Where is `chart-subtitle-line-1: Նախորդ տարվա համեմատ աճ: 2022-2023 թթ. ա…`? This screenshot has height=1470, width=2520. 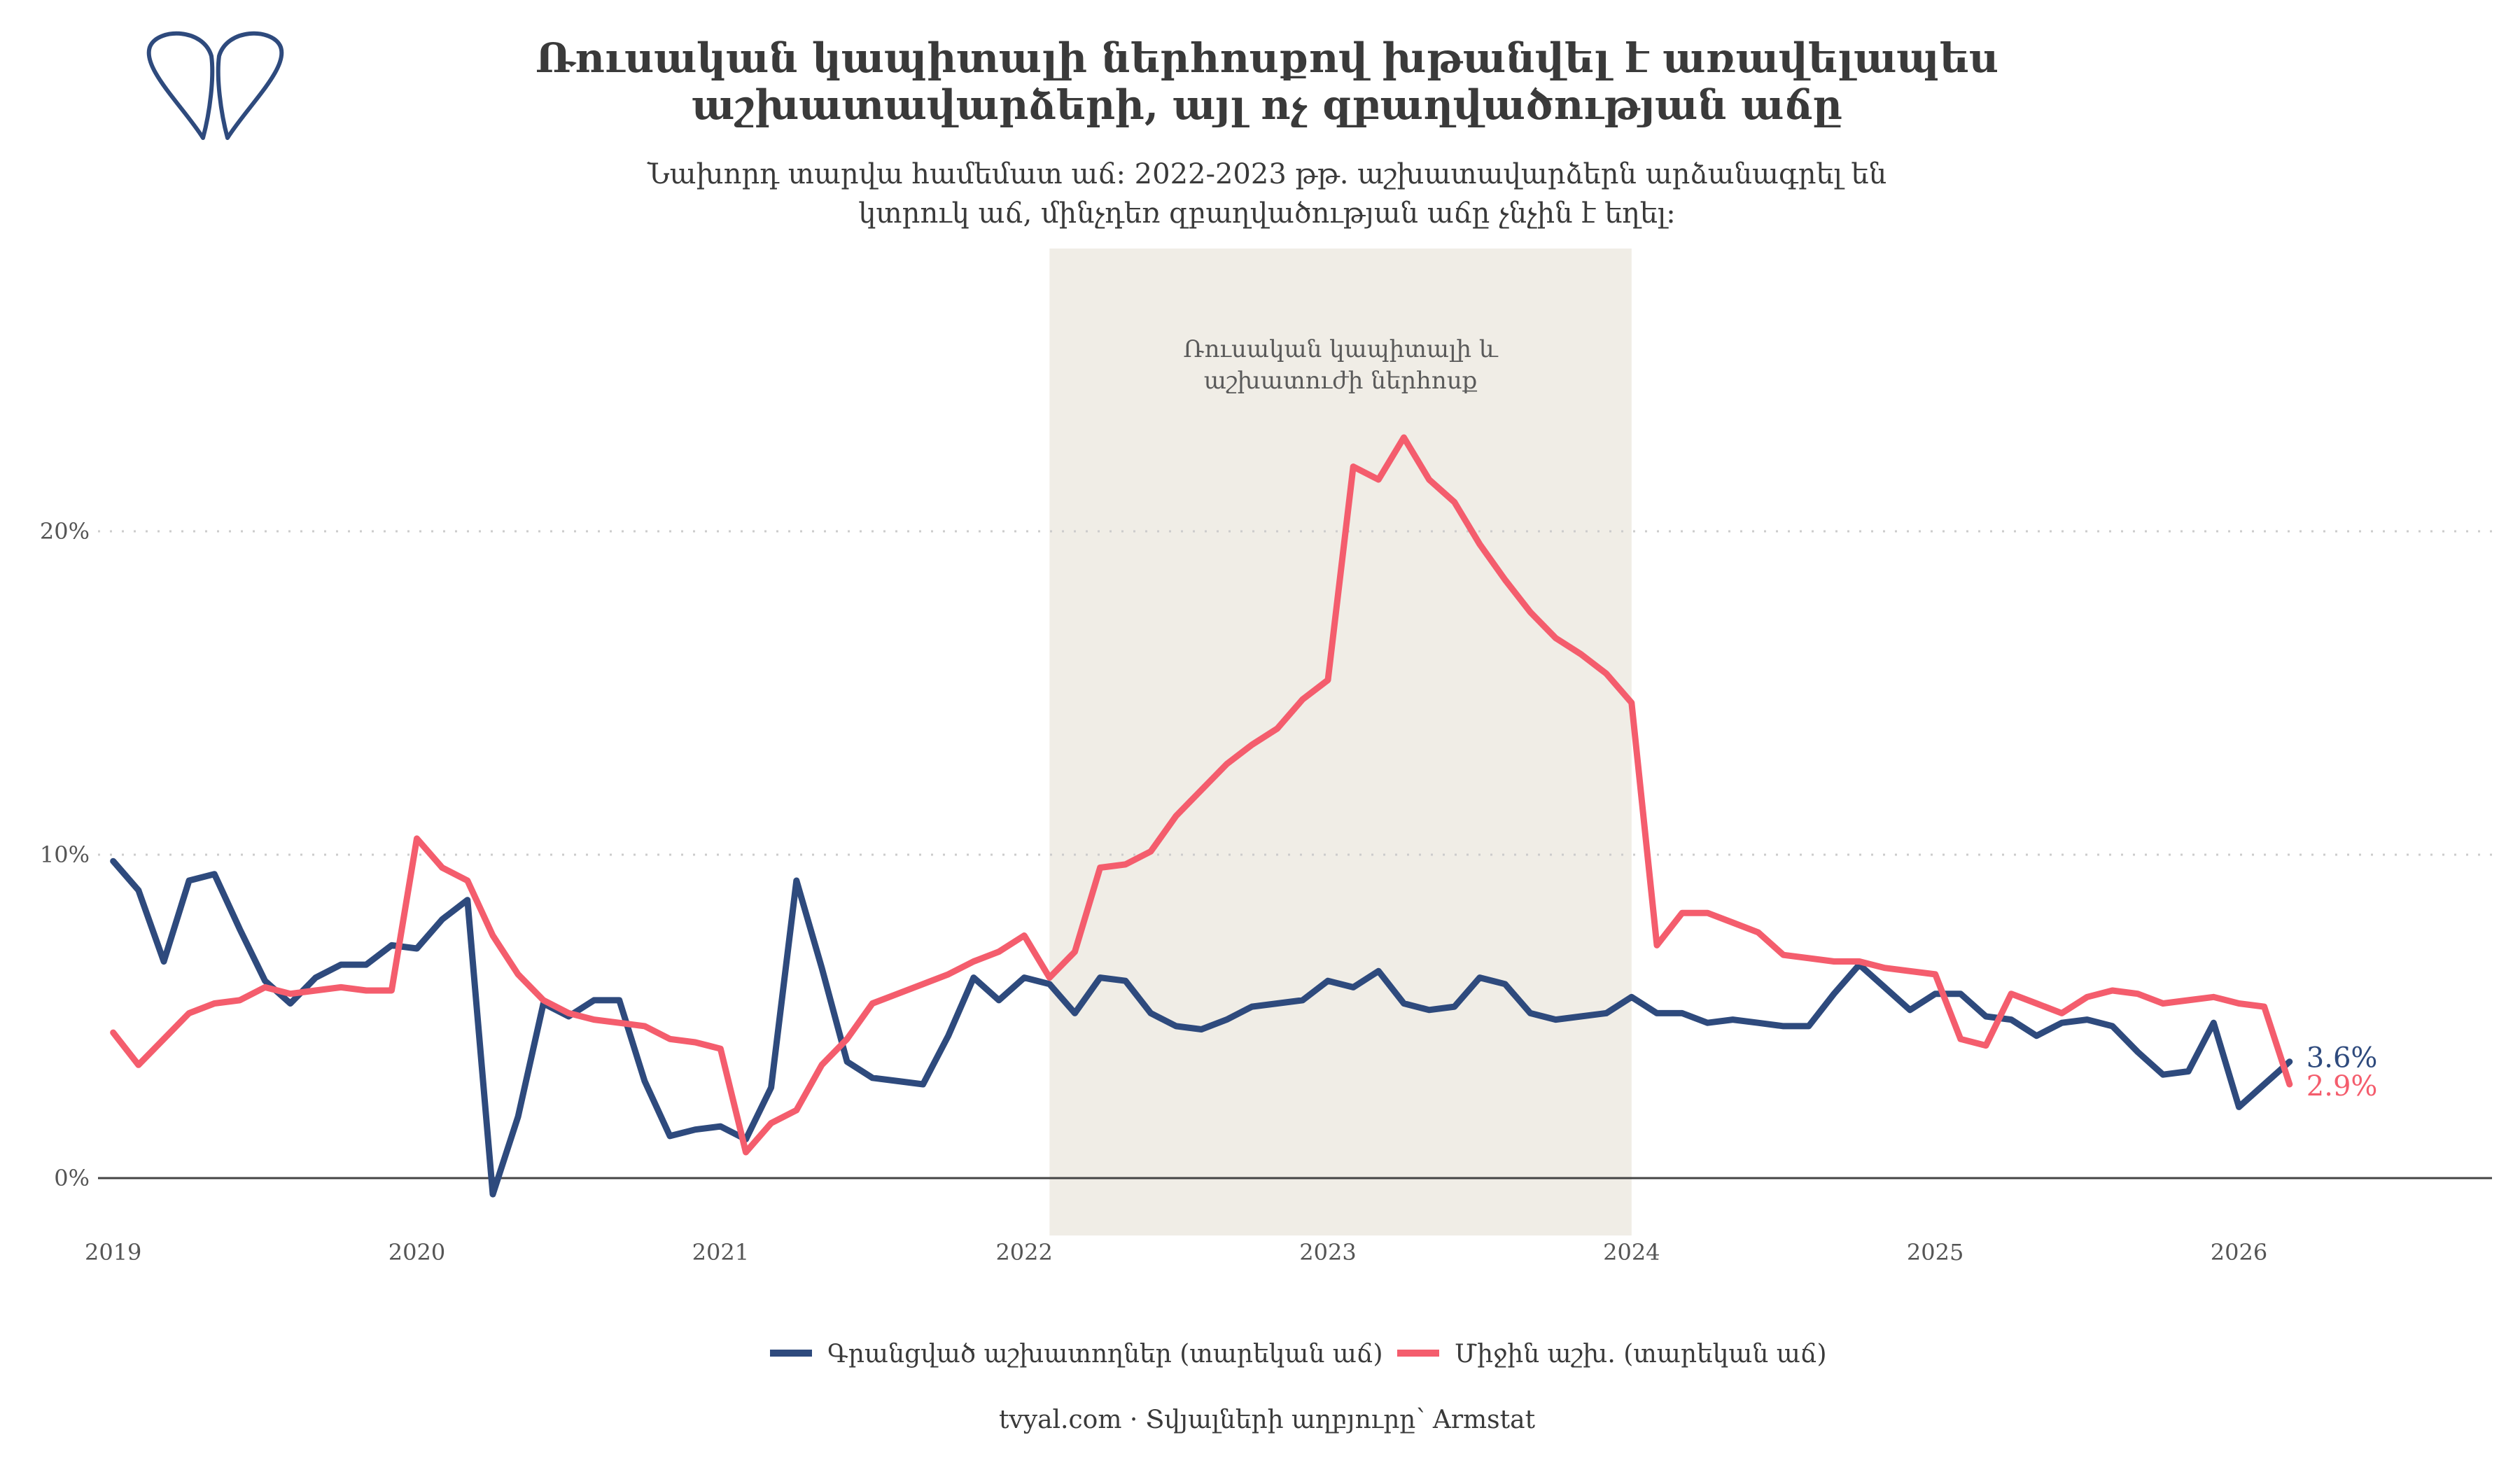 chart-subtitle-line-1: Նախորդ տարվա համեմատ աճ: 2022-2023 թթ. ա… is located at coordinates (1266, 174).